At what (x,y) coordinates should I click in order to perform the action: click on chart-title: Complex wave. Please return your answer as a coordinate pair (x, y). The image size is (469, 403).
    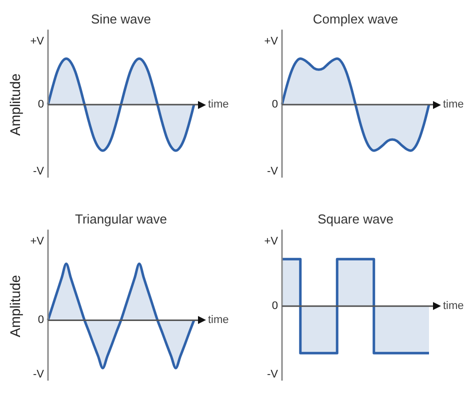
    Looking at the image, I should click on (355, 18).